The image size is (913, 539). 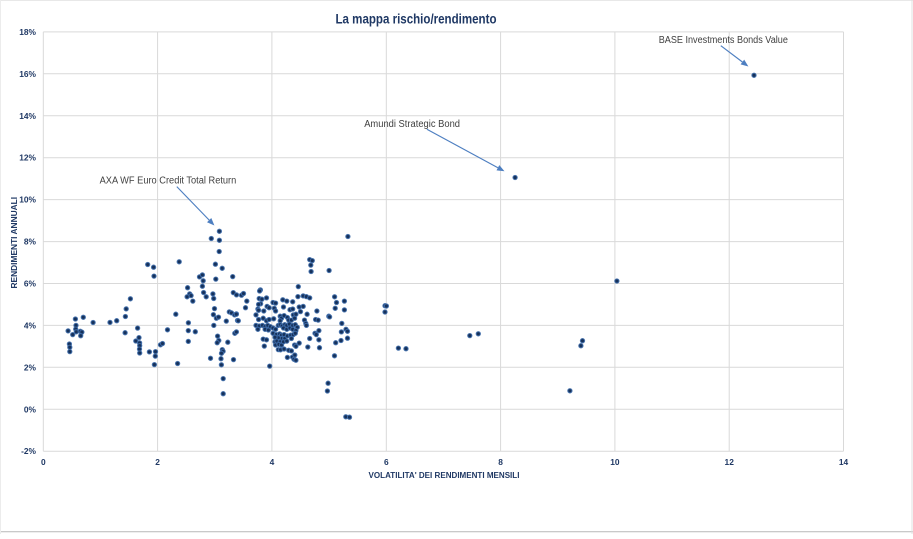 I want to click on svg-text: 8%, so click(x=30, y=242).